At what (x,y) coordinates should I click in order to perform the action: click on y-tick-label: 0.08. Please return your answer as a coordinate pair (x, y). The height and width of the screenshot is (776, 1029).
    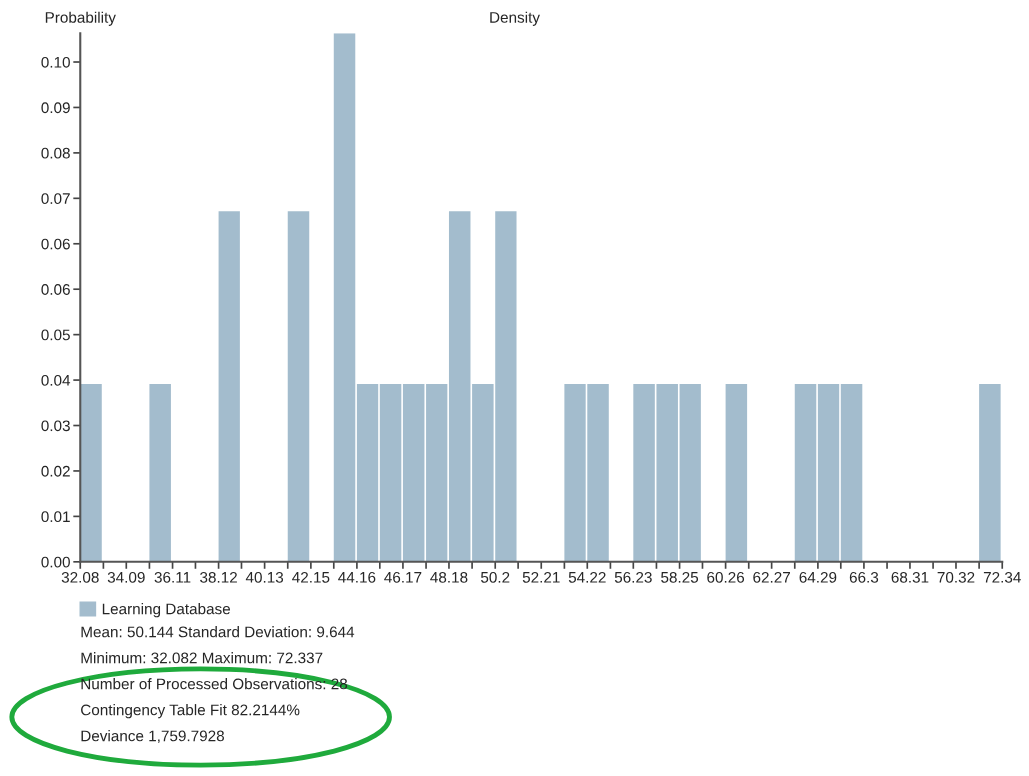
    Looking at the image, I should click on (55, 153).